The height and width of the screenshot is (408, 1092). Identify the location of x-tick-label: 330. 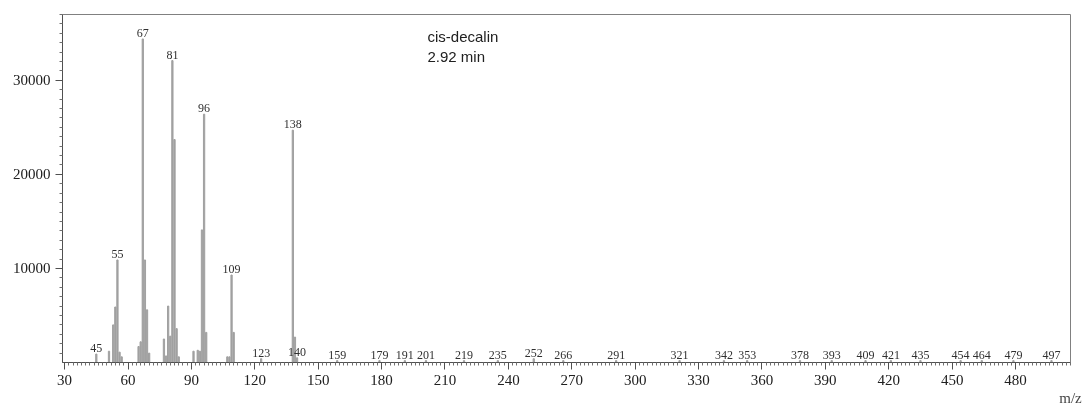
(698, 379).